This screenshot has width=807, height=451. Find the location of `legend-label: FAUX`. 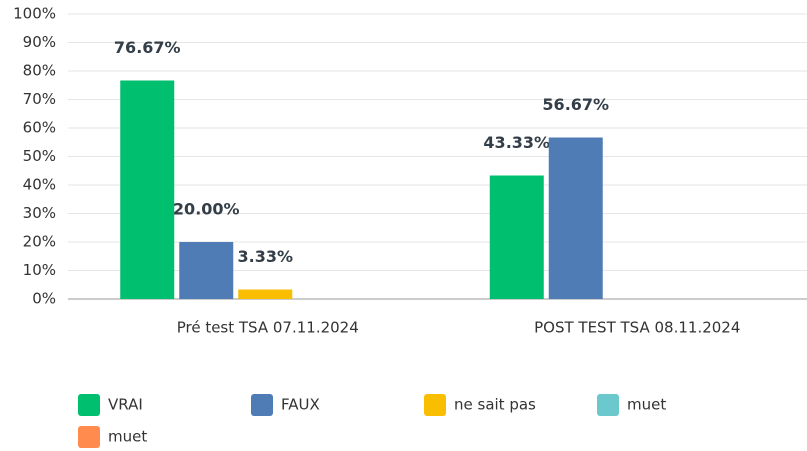

legend-label: FAUX is located at coordinates (300, 405).